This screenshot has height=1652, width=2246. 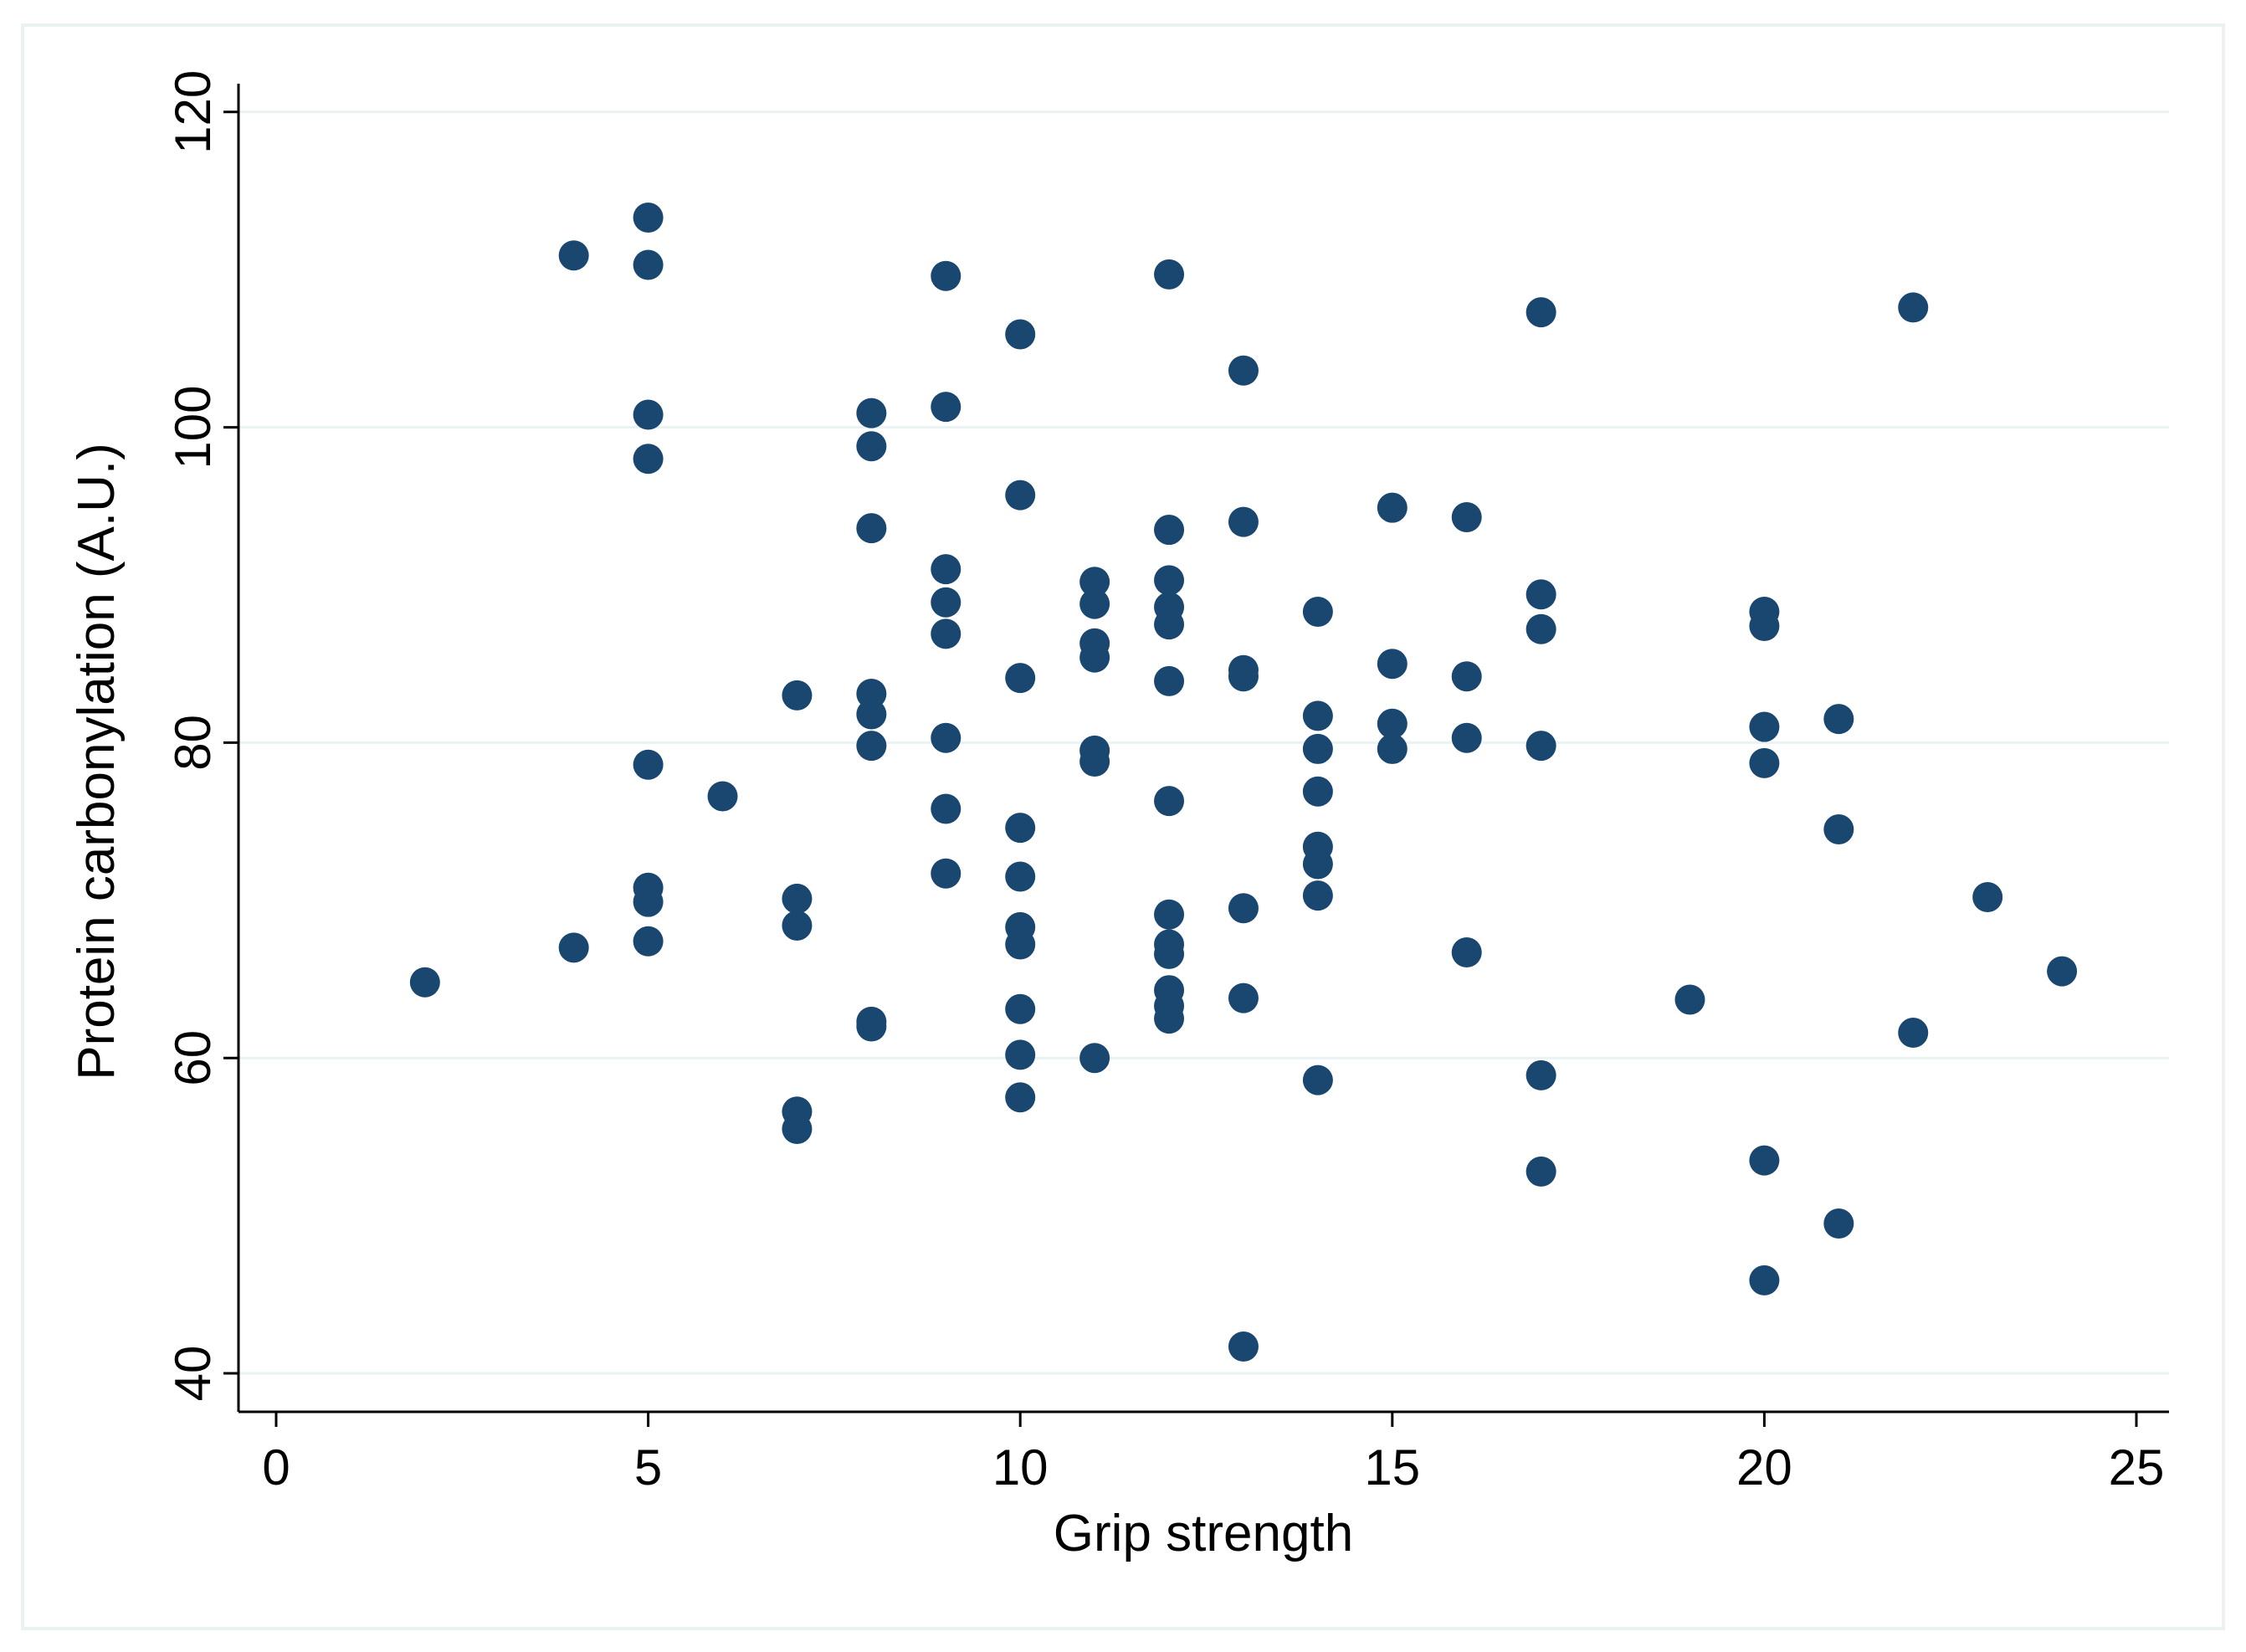 I want to click on y-tick-label-40: 40, so click(x=193, y=1374).